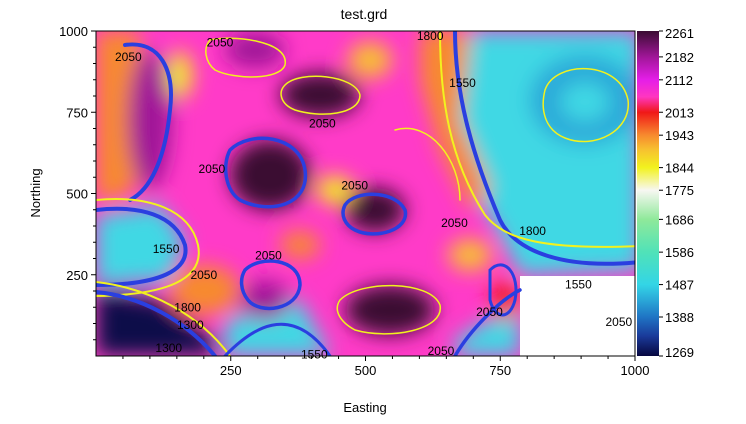  Describe the element at coordinates (679, 112) in the screenshot. I see `colorbar-tick-label: 2013` at that location.